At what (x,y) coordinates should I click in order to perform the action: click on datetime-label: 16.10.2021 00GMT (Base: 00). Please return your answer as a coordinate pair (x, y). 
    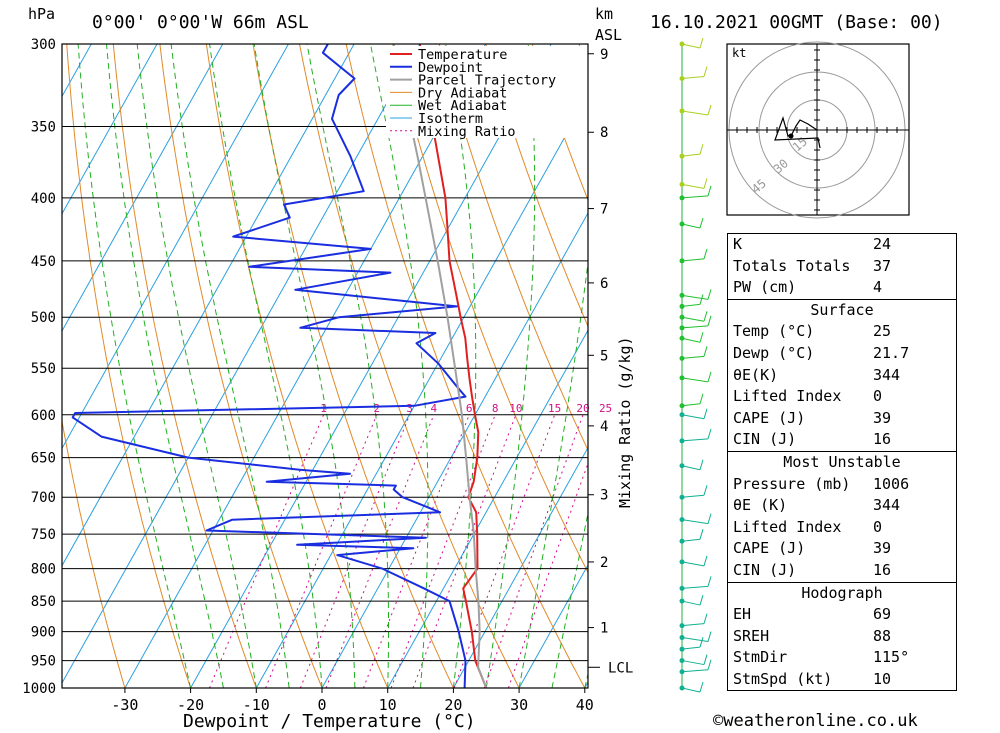
    Looking at the image, I should click on (796, 22).